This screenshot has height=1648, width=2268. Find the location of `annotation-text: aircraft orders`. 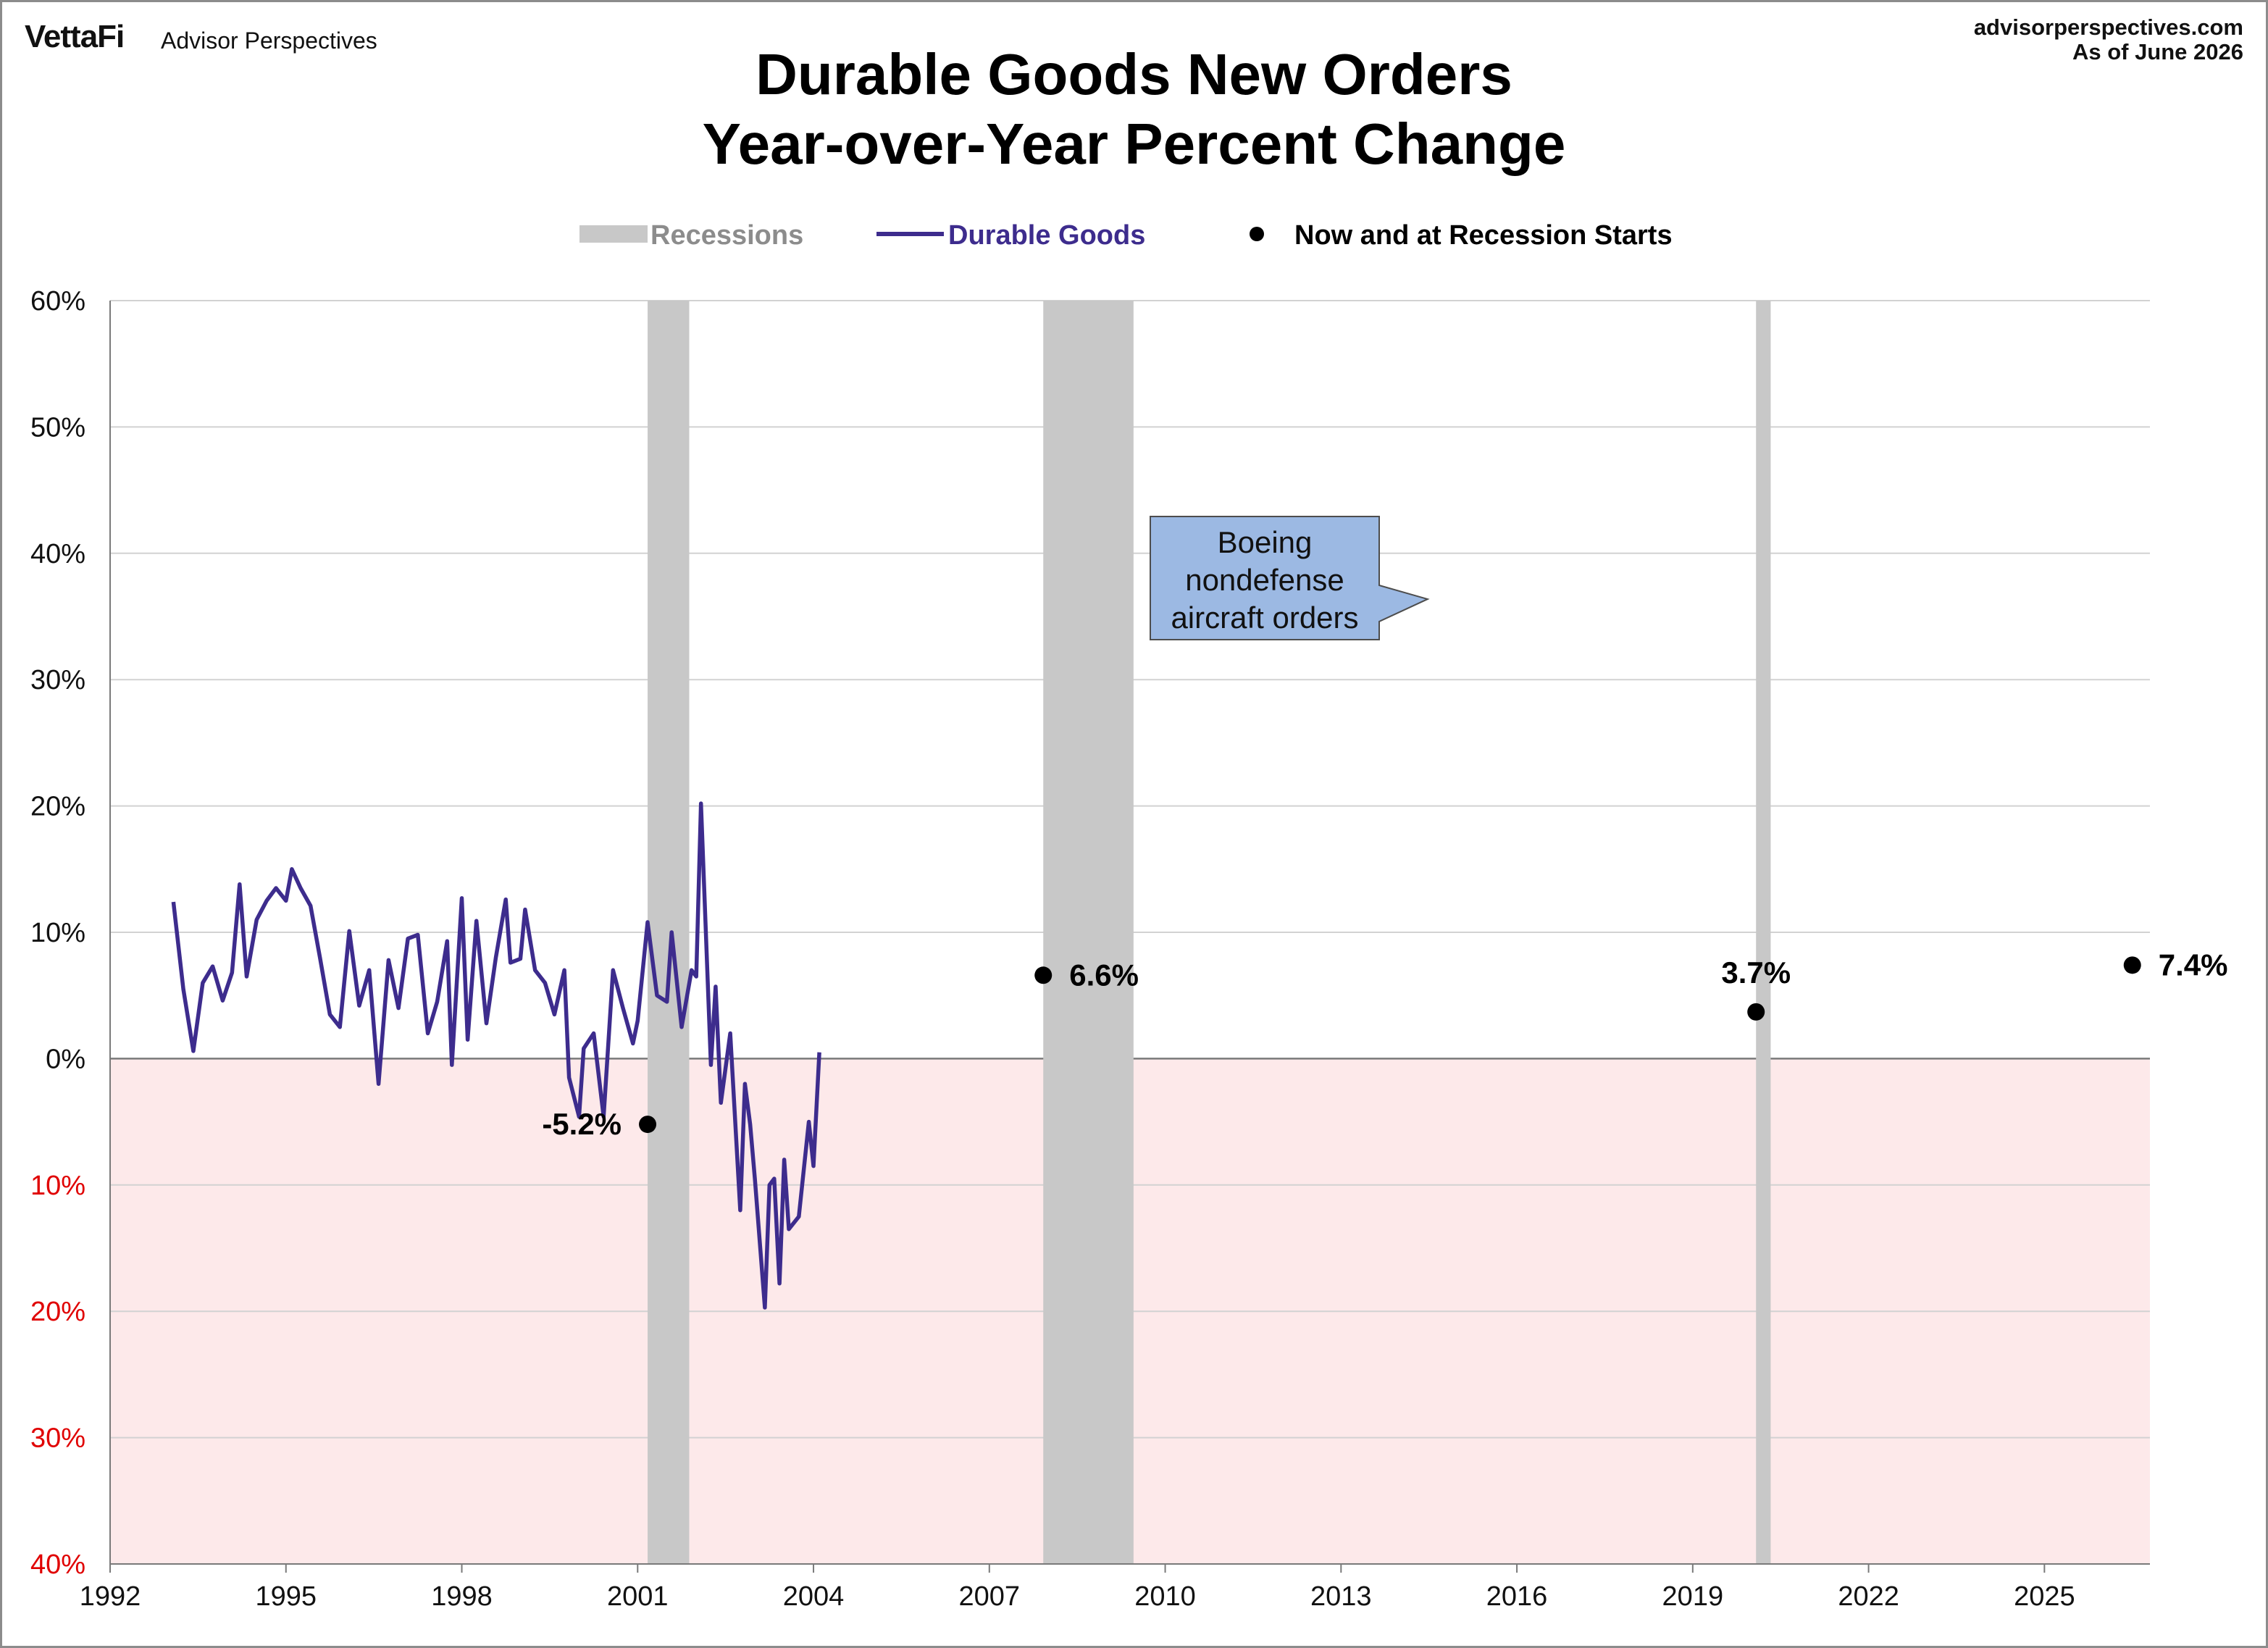

annotation-text: aircraft orders is located at coordinates (1265, 618).